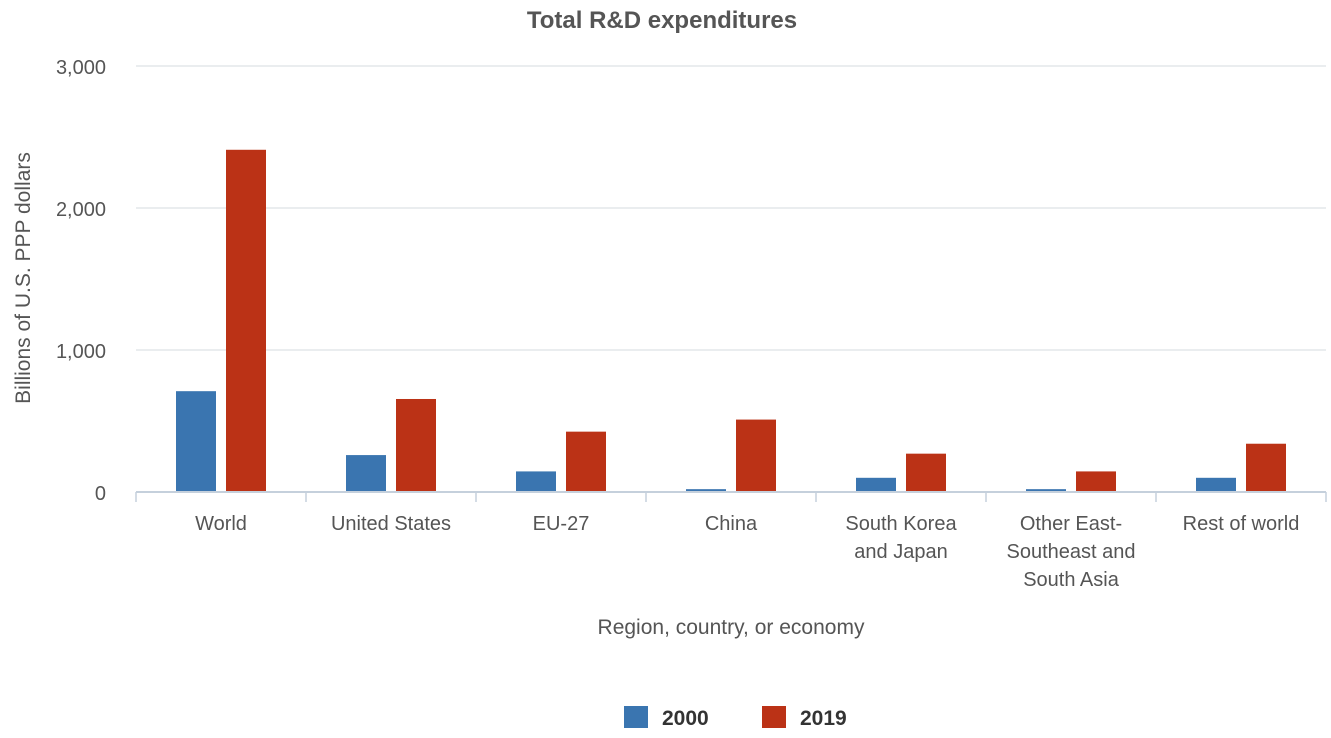  I want to click on x-tick-label: Other East- Southeast and South Asia, so click(1071, 552).